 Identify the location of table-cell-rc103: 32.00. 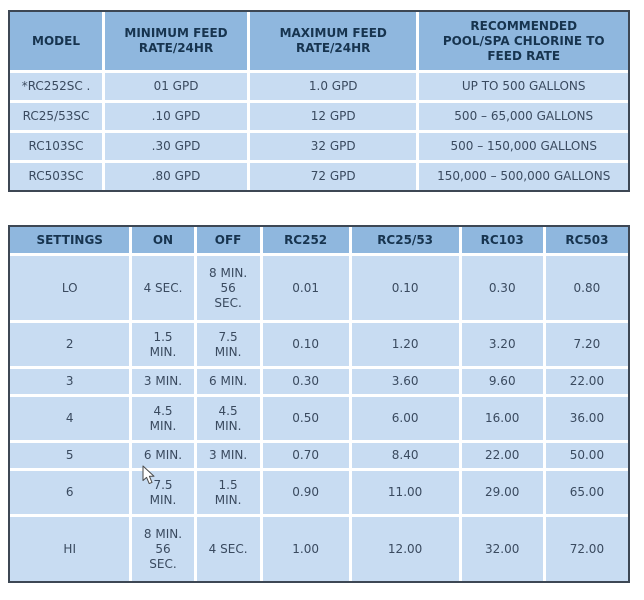
(502, 549).